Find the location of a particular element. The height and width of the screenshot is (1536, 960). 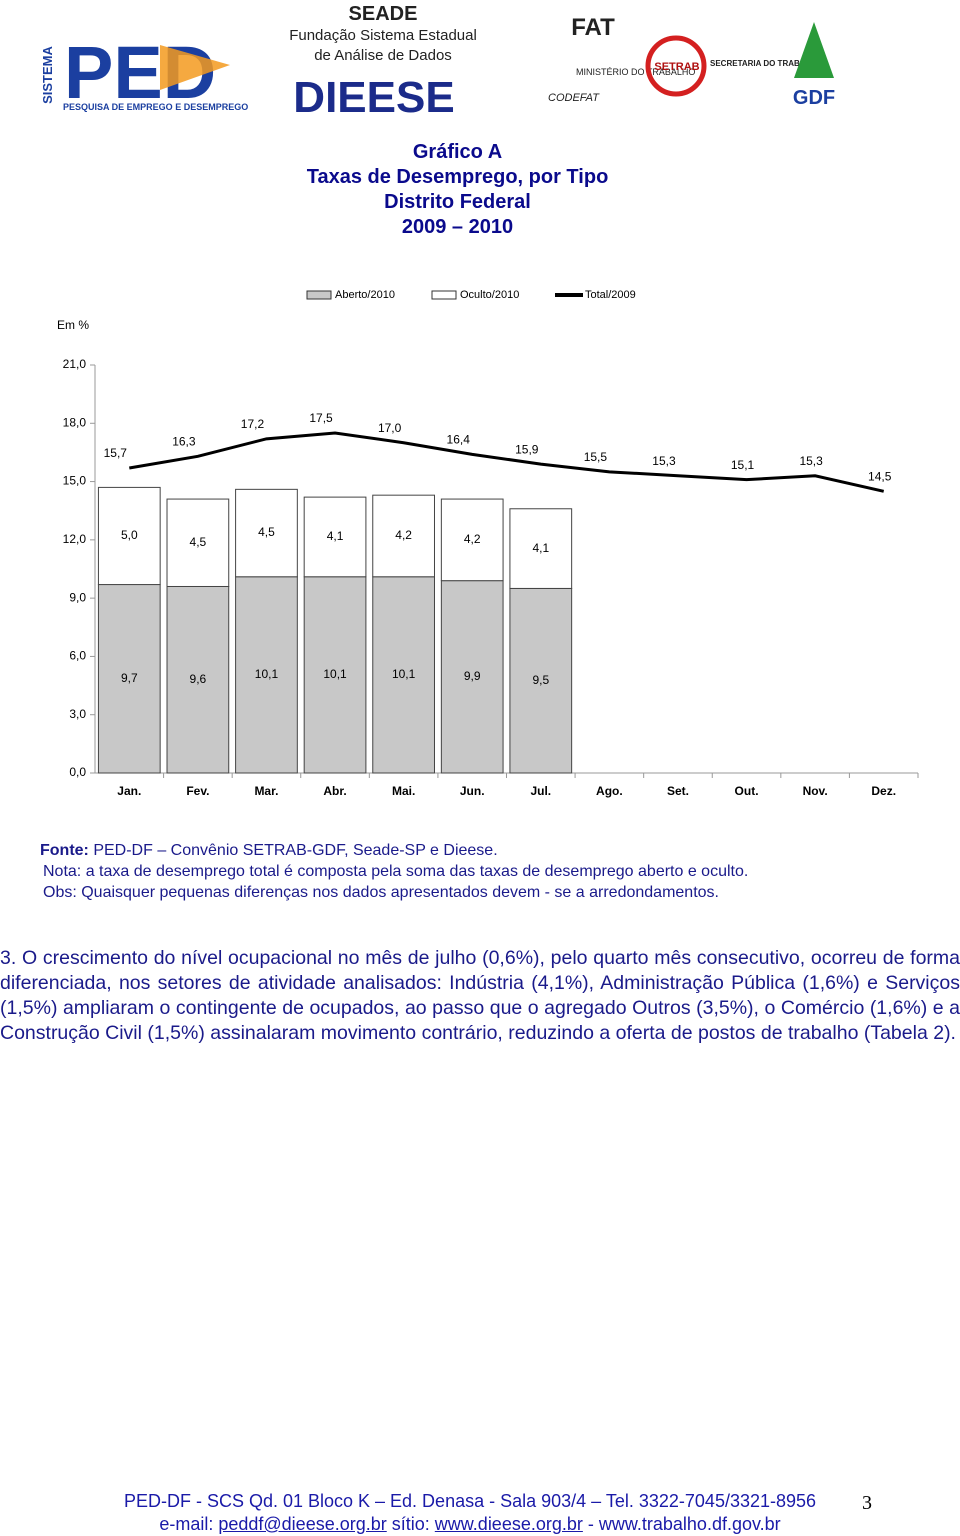

logo-text: CODEFAT is located at coordinates (574, 98).